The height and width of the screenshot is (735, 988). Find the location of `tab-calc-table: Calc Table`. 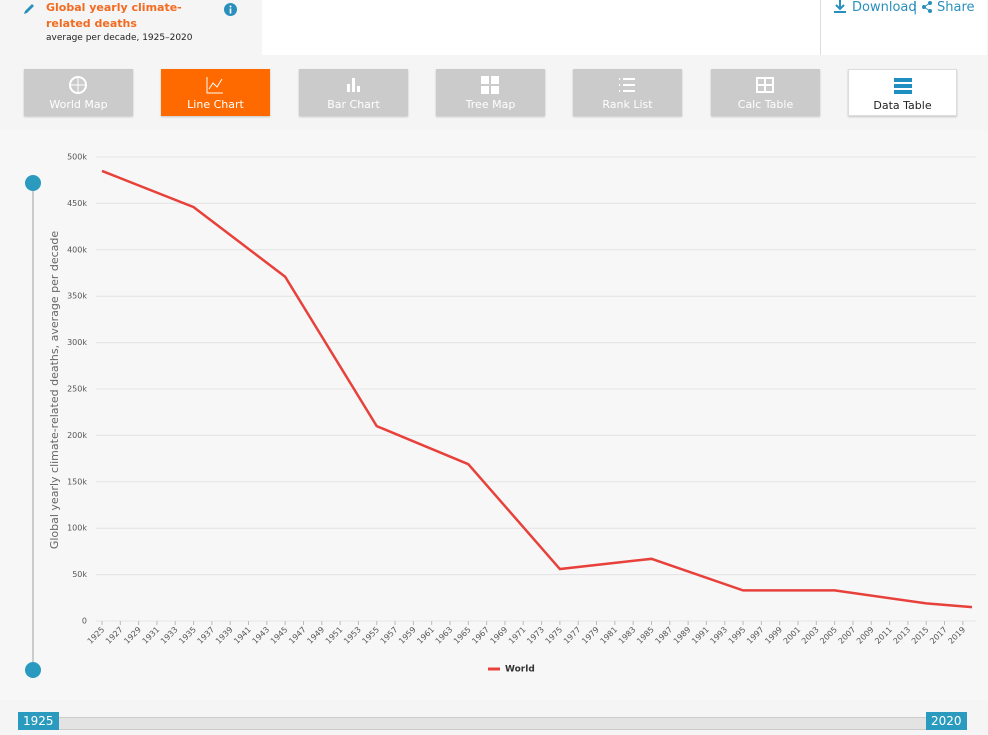

tab-calc-table: Calc Table is located at coordinates (765, 92).